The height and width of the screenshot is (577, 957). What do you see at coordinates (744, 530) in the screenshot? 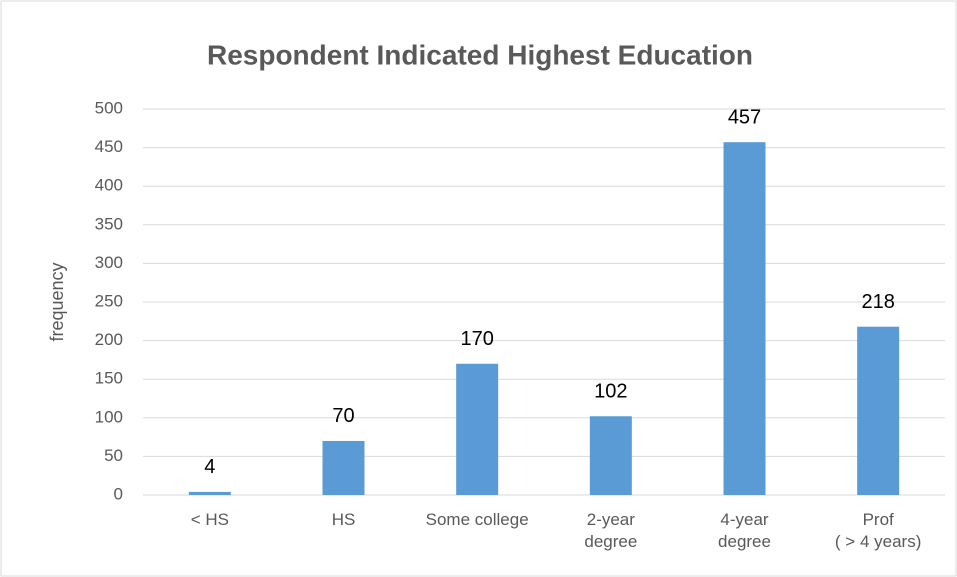
I see `x-tick-label: 4-year degree` at bounding box center [744, 530].